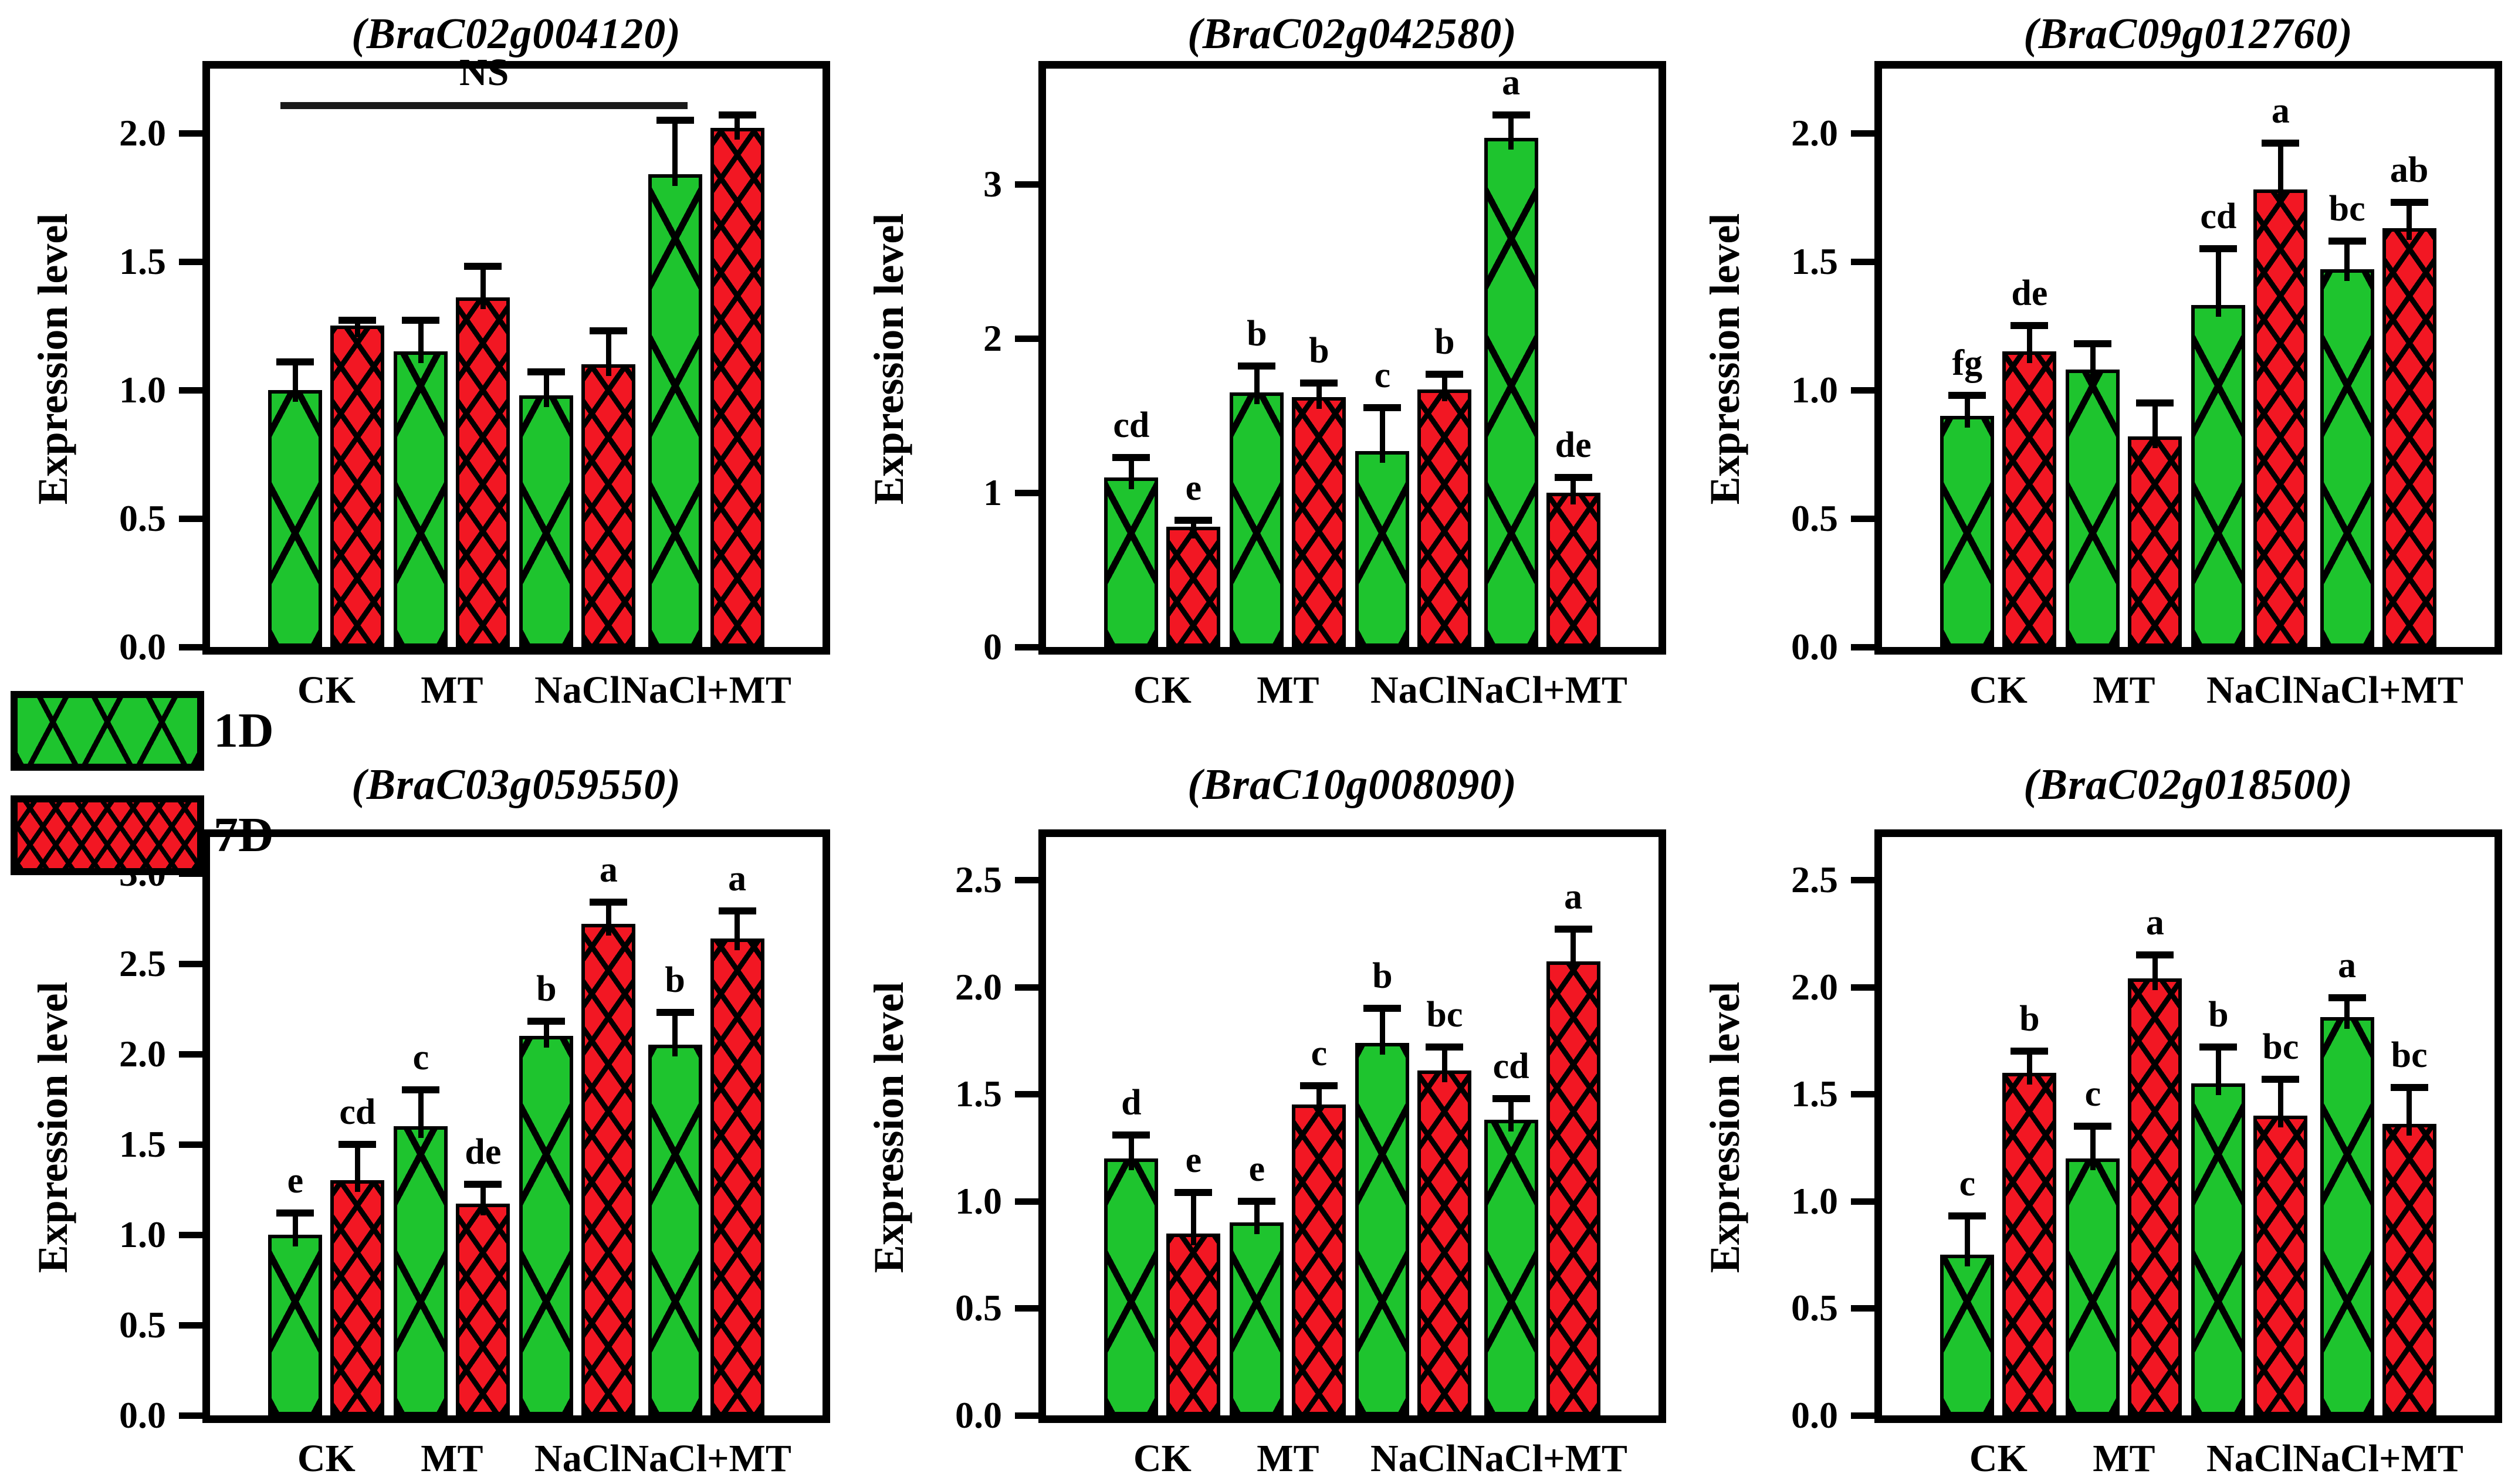 The height and width of the screenshot is (1484, 2508). I want to click on chart-title: (BraC02g018500), so click(2188, 785).